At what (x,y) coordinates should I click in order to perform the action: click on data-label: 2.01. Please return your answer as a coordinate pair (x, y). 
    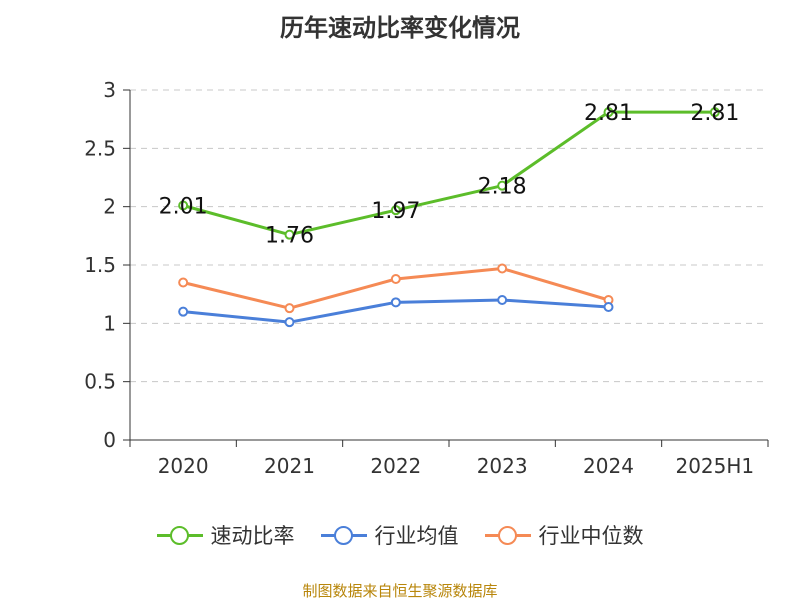
    Looking at the image, I should click on (183, 207).